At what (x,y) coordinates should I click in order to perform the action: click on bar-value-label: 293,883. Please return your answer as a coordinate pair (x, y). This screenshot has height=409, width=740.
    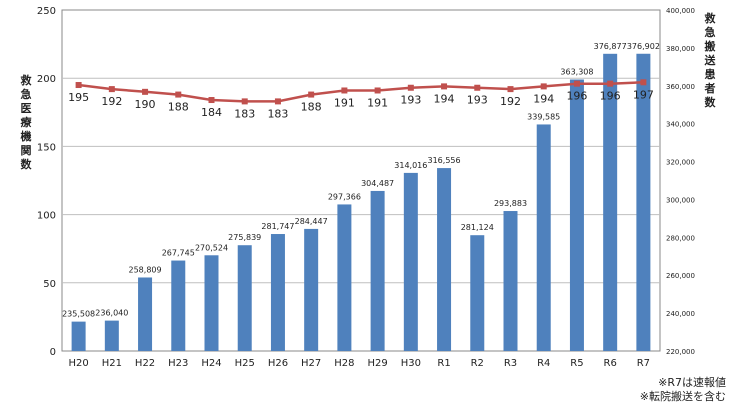
    Looking at the image, I should click on (510, 203).